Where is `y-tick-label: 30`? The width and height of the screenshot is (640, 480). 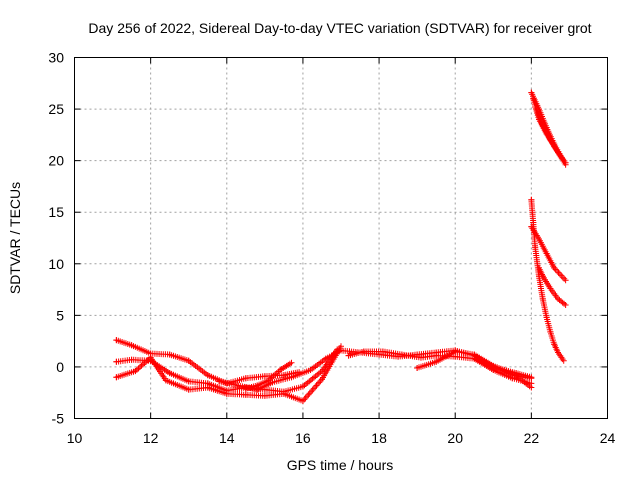
y-tick-label: 30 is located at coordinates (56, 58).